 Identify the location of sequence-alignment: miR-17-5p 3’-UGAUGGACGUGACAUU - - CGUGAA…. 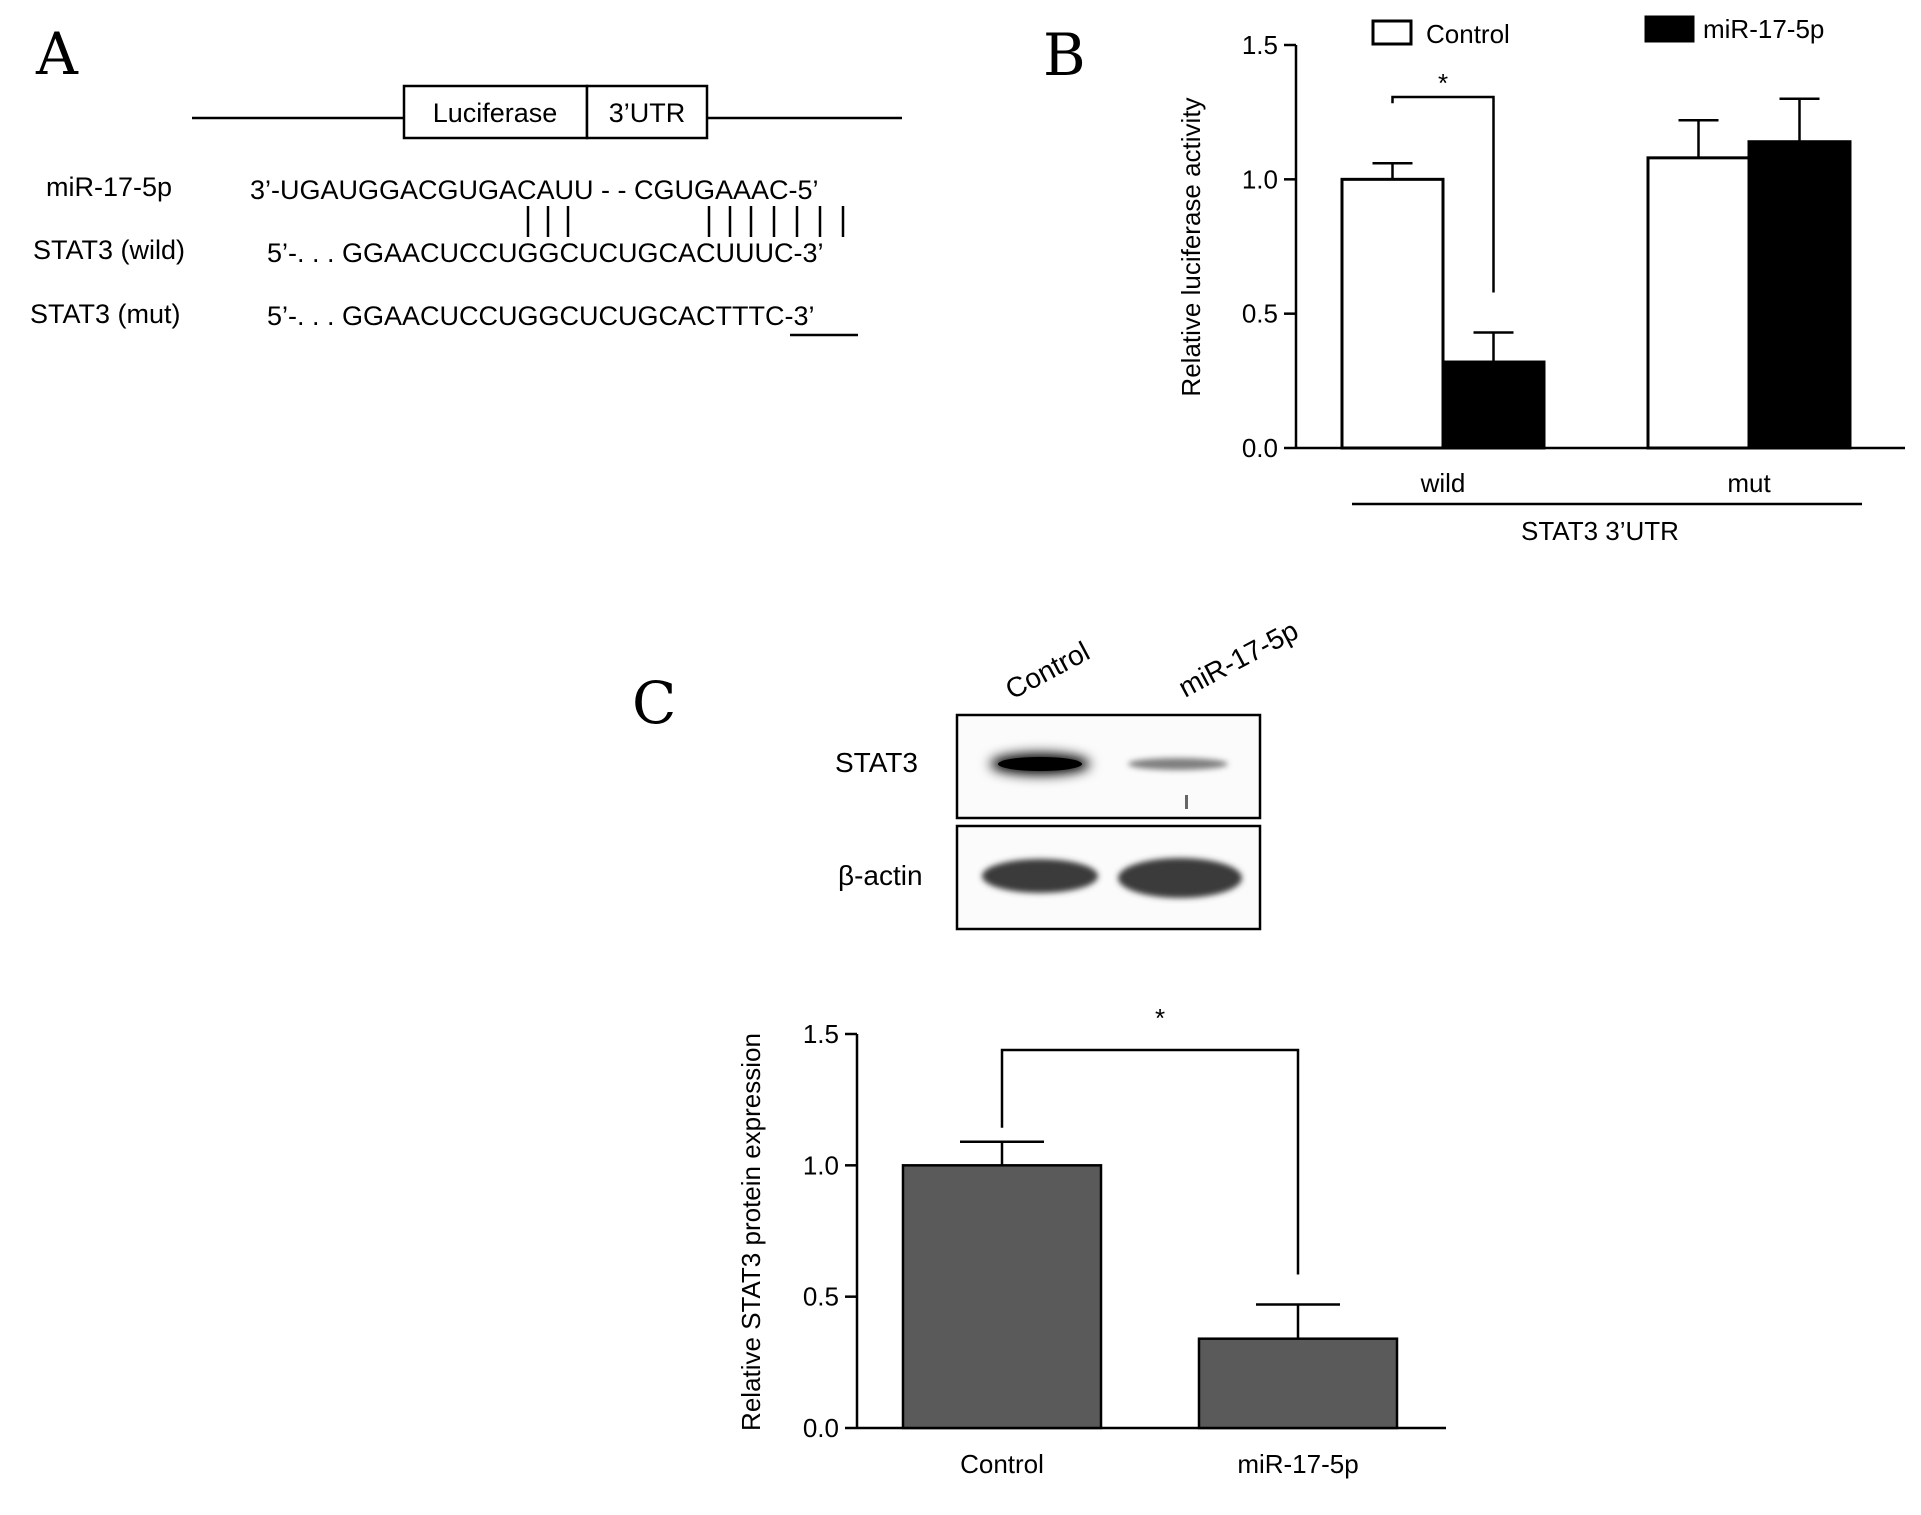
(444, 254).